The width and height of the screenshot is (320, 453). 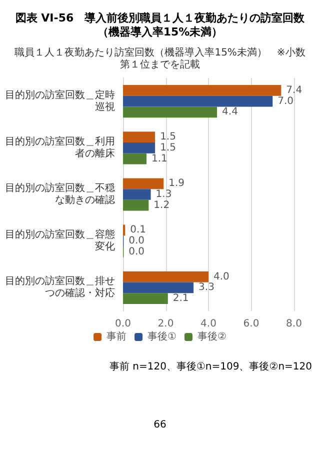 What do you see at coordinates (164, 194) in the screenshot?
I see `data-label: 1.3` at bounding box center [164, 194].